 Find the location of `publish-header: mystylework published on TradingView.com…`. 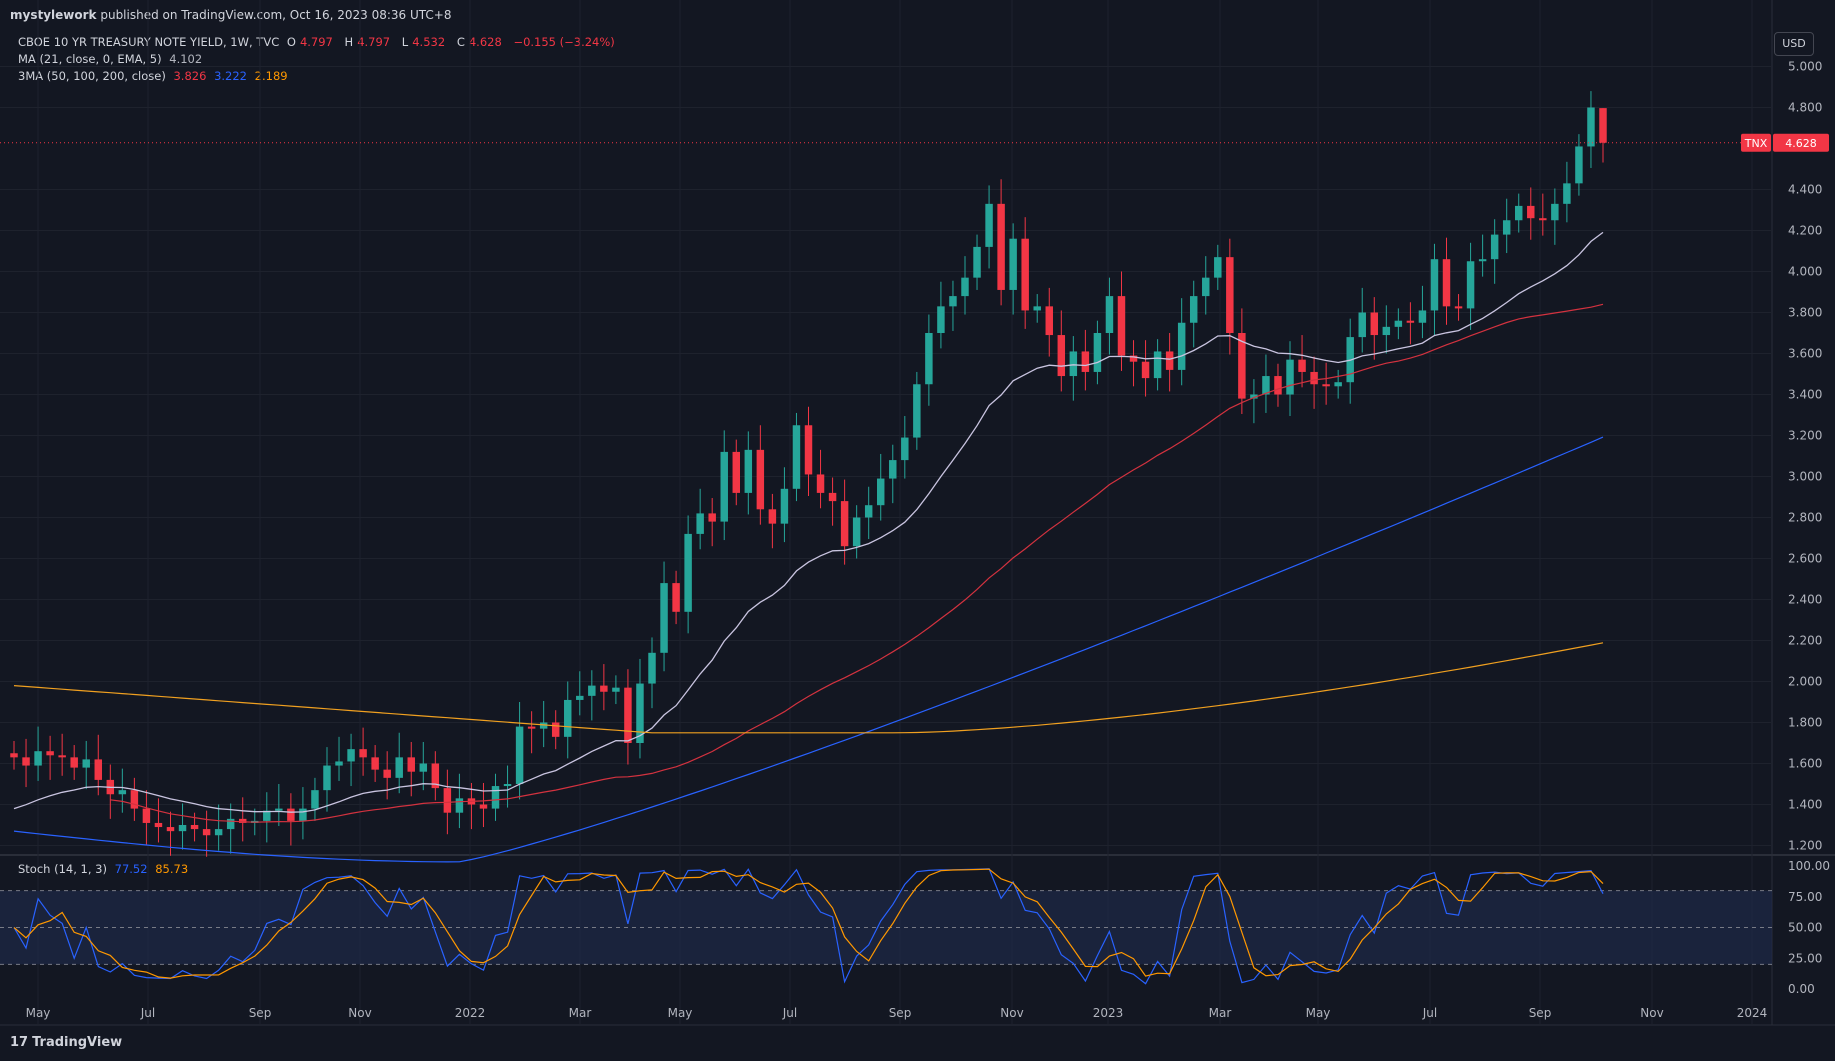

publish-header: mystylework published on TradingView.com… is located at coordinates (230, 15).